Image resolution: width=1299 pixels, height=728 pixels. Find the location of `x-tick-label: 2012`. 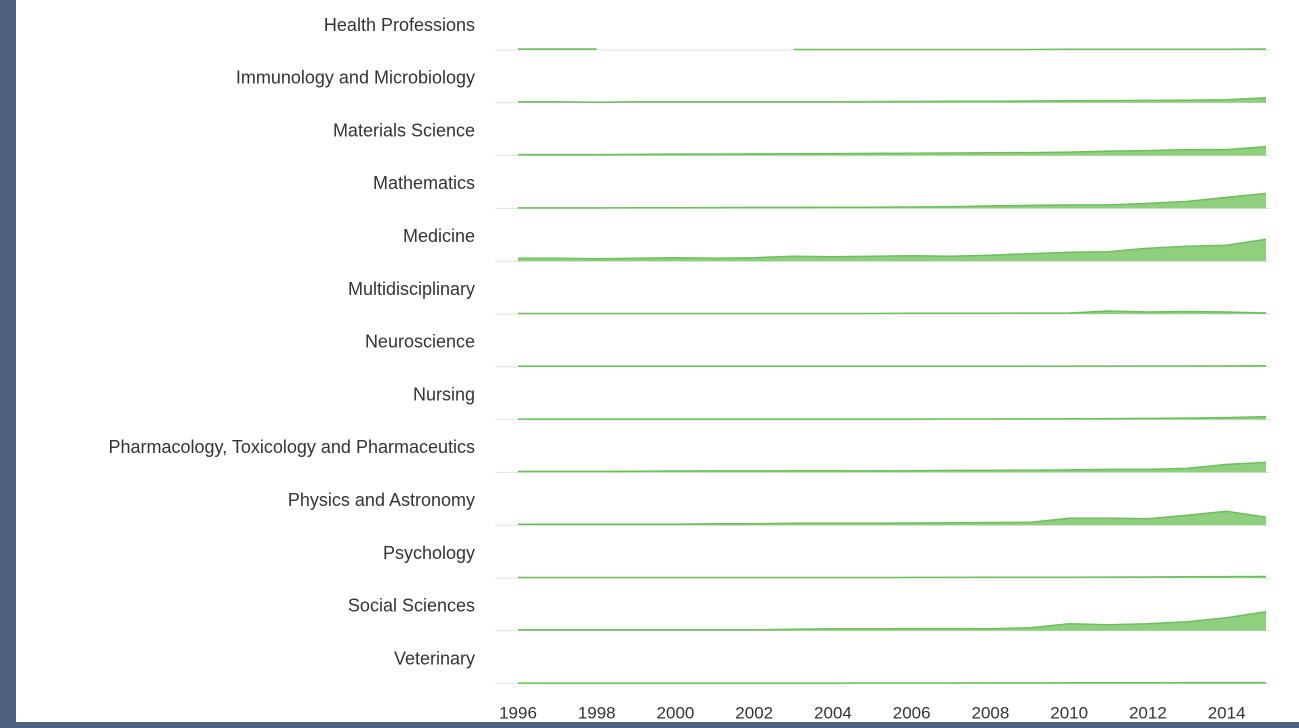

x-tick-label: 2012 is located at coordinates (1148, 712).